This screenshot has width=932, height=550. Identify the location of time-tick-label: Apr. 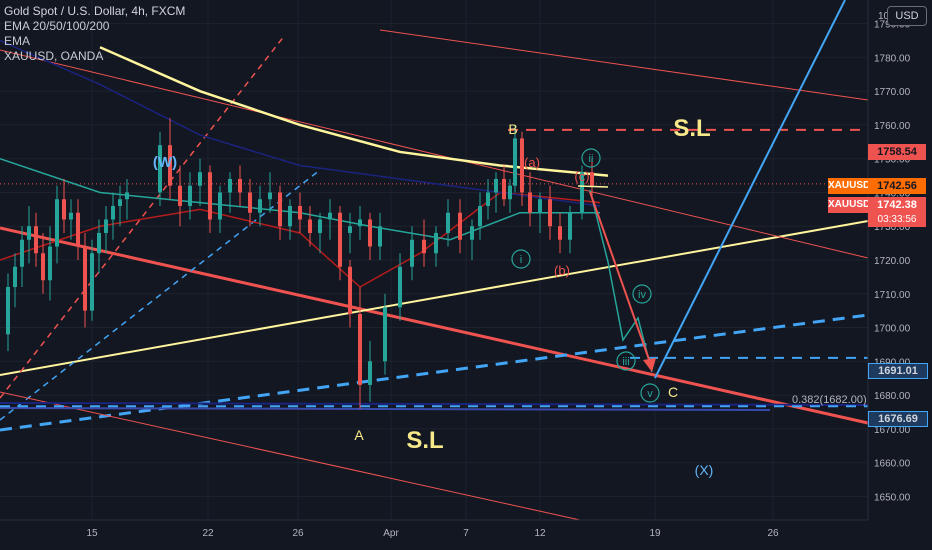
(391, 533).